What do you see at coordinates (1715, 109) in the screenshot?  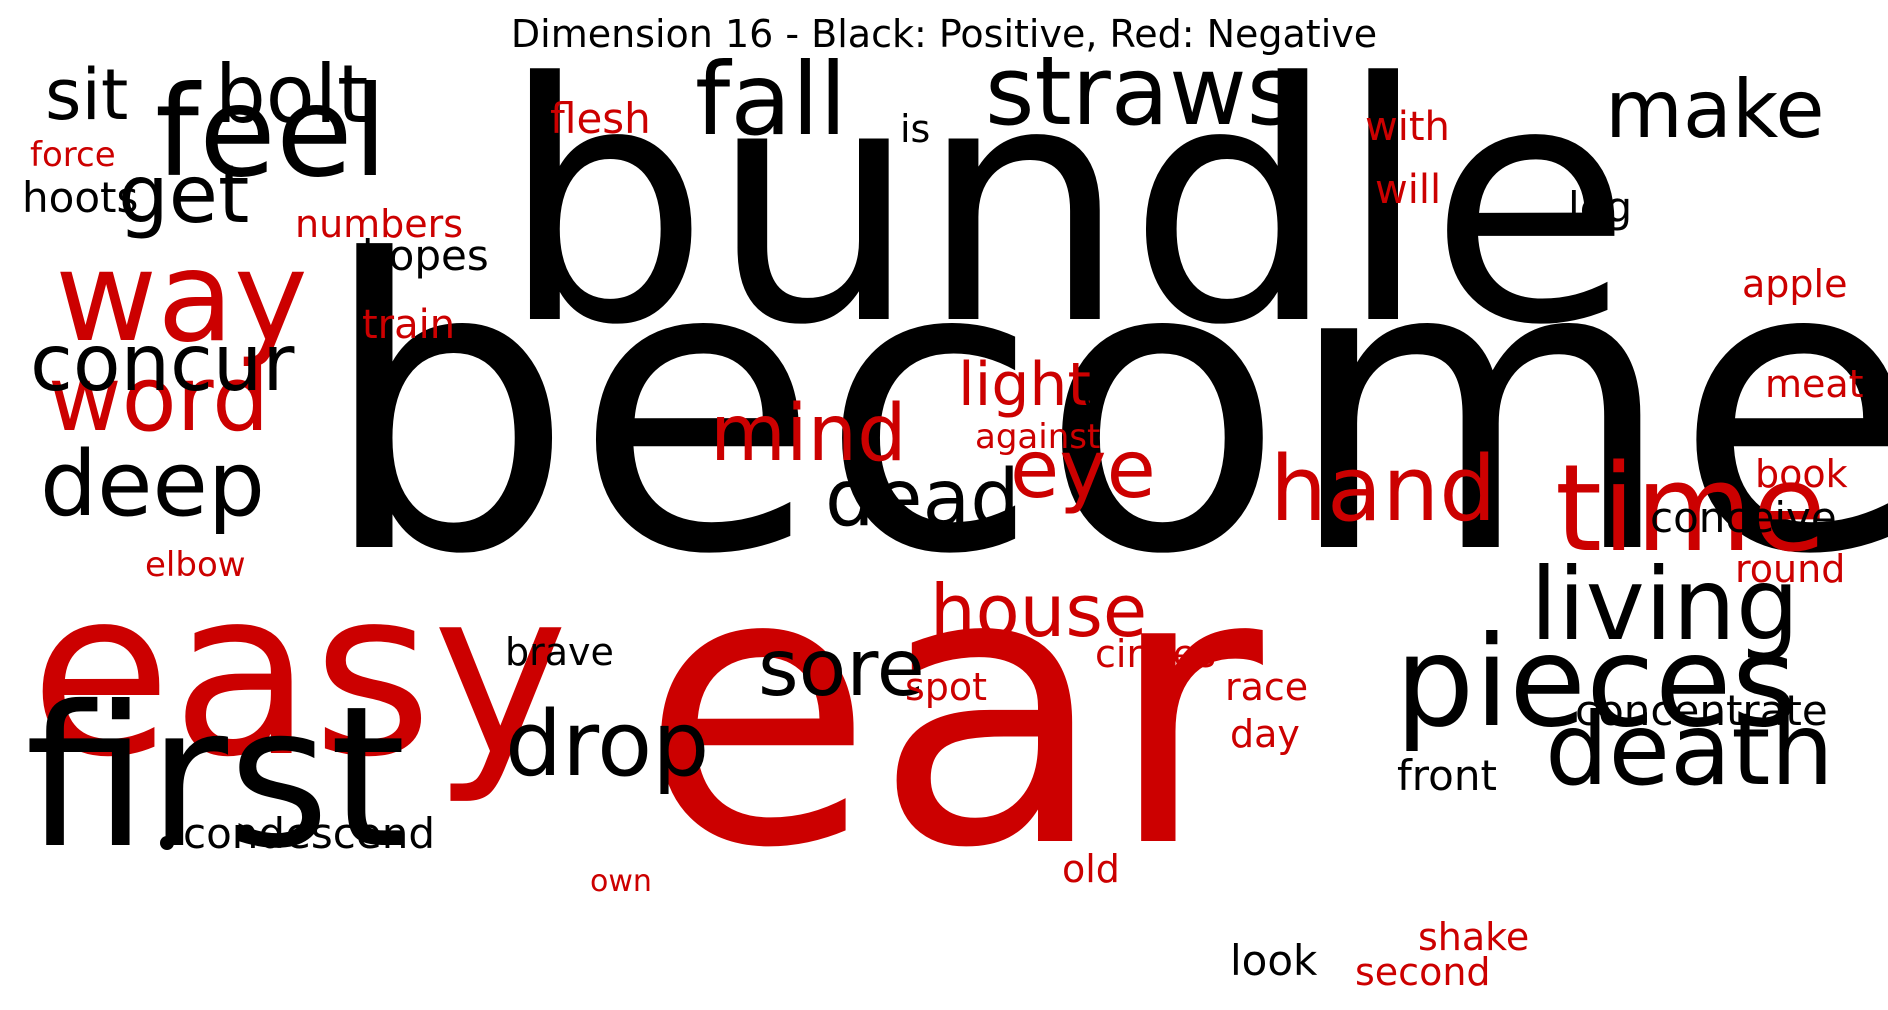 I see `word-make: make` at bounding box center [1715, 109].